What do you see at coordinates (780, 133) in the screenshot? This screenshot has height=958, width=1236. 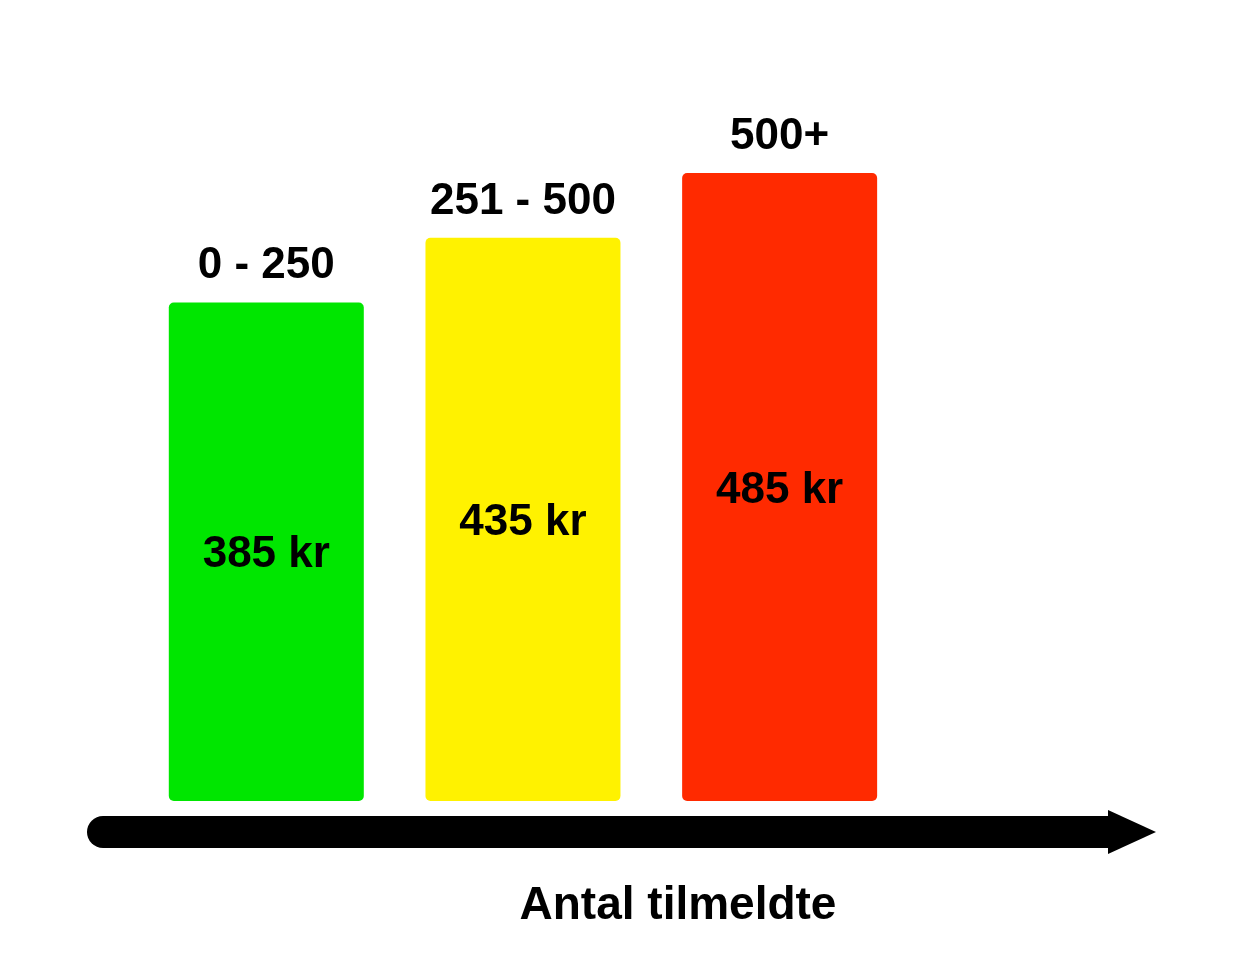 I see `x-tick-label: 500+` at bounding box center [780, 133].